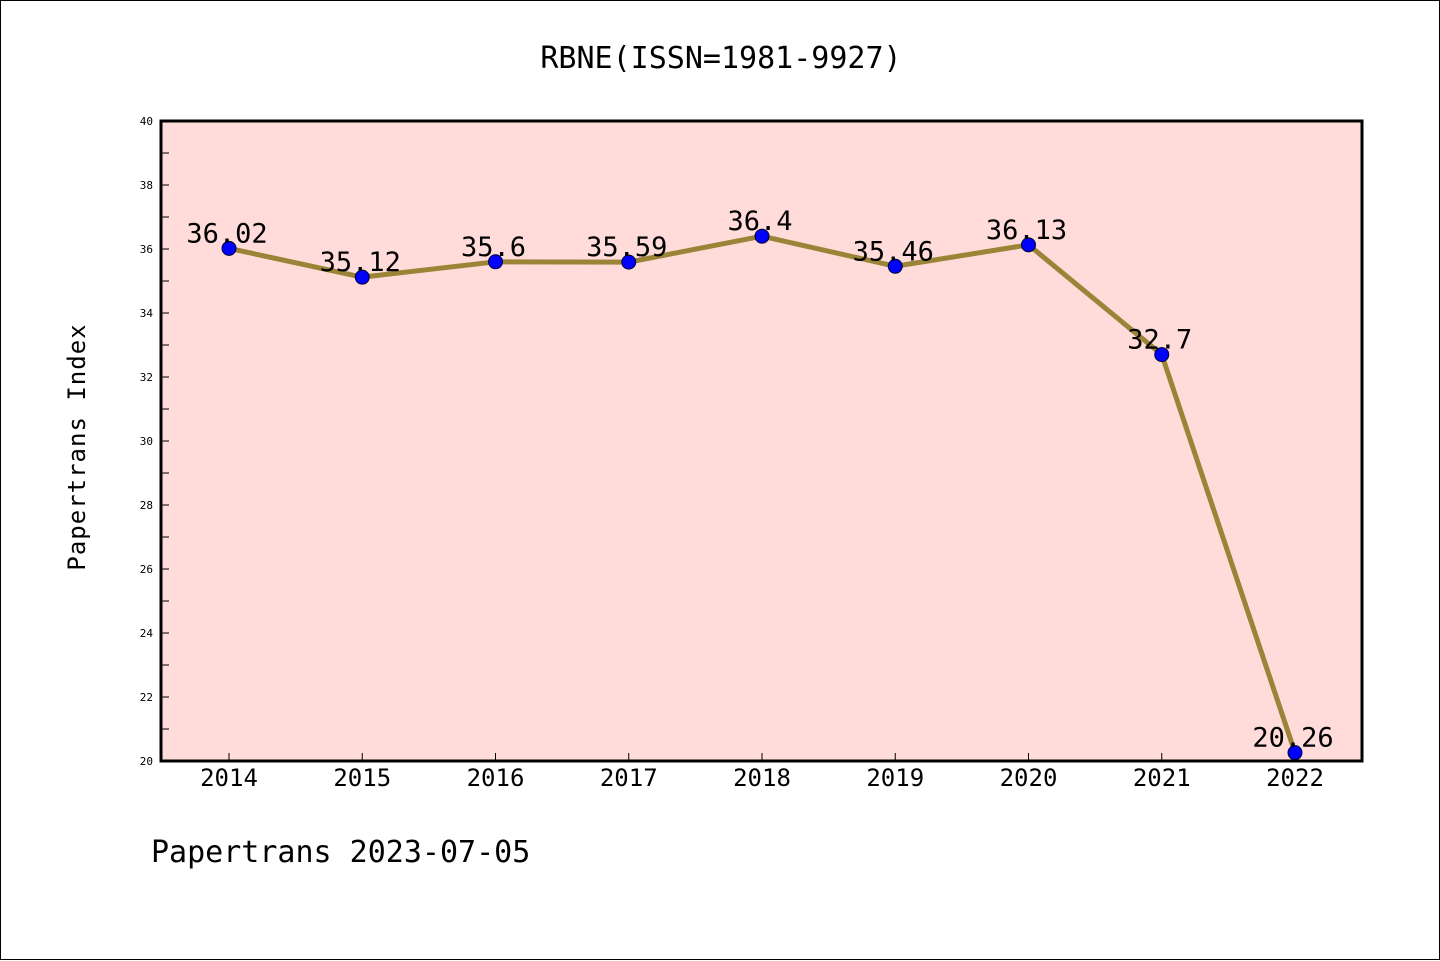 This screenshot has width=1440, height=961. I want to click on data-label: 35.6, so click(493, 247).